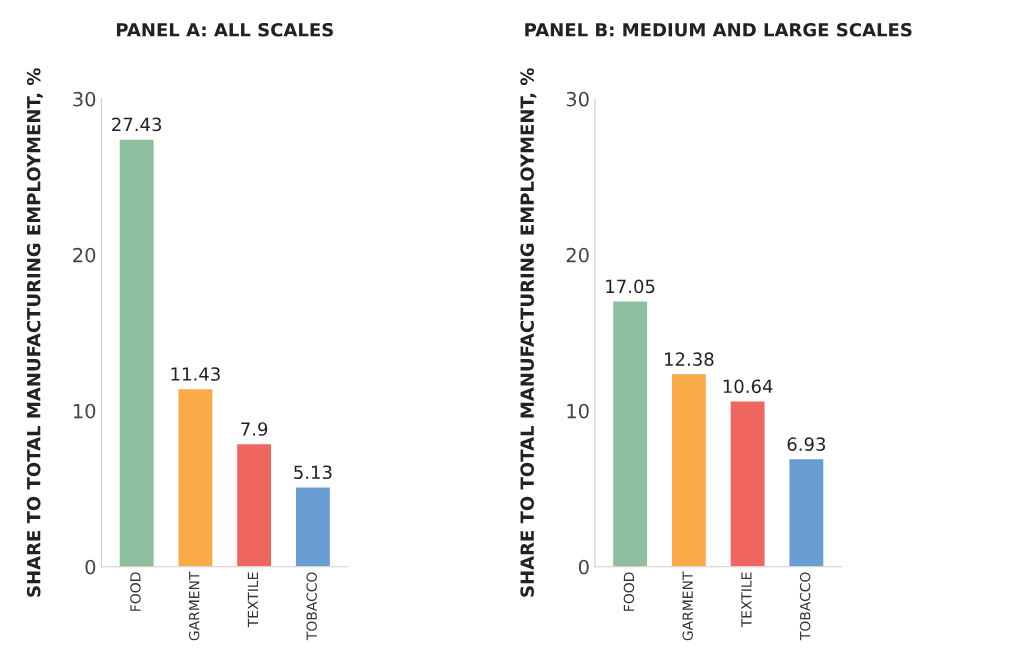 The width and height of the screenshot is (1014, 659). I want to click on data-label: 11.43, so click(195, 374).